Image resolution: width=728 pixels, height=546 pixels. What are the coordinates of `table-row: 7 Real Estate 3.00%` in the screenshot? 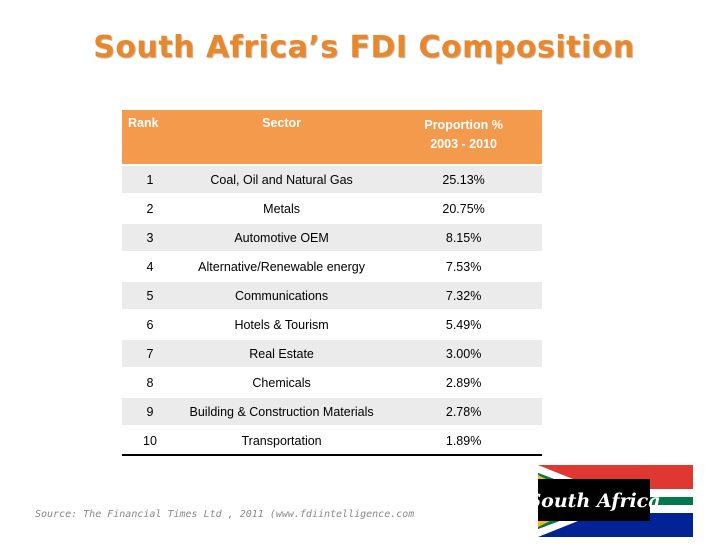 It's located at (332, 354).